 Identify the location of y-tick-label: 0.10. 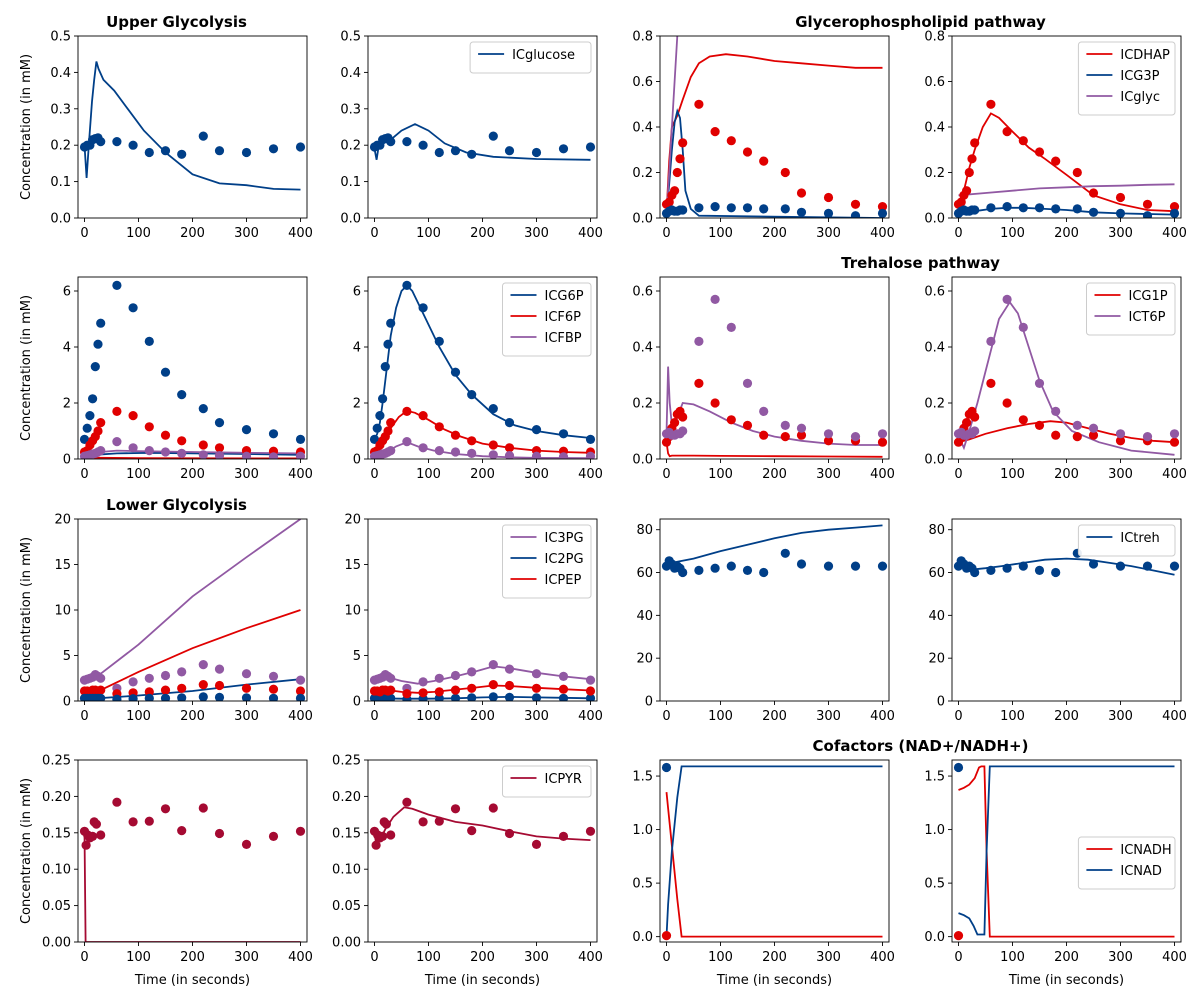
(346, 870).